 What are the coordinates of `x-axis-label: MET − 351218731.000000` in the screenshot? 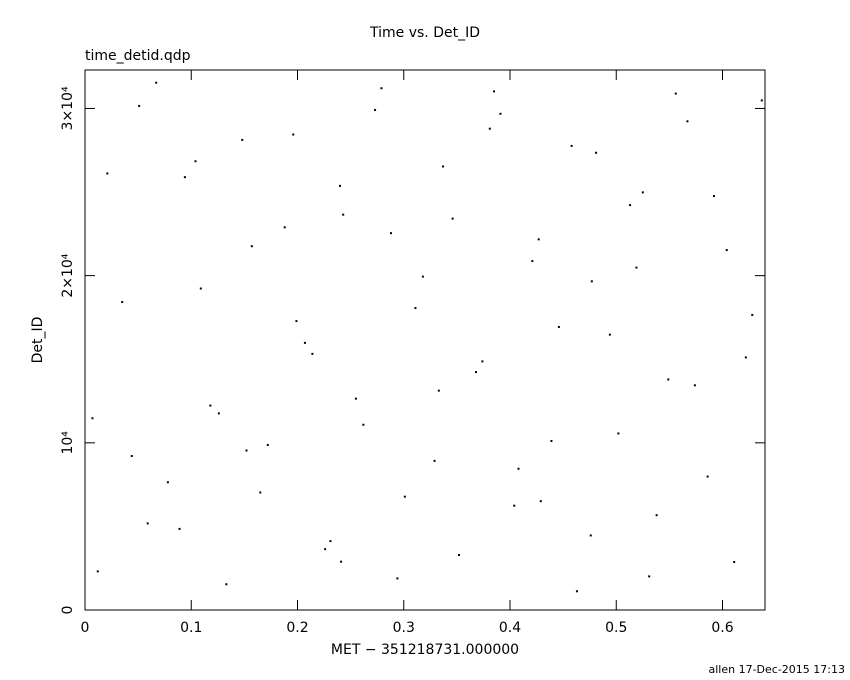 It's located at (425, 650).